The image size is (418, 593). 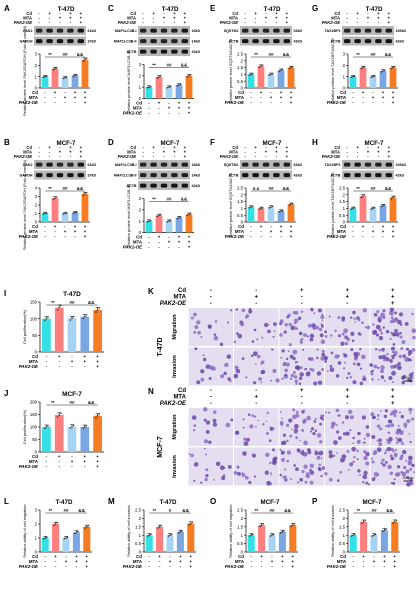 I want to click on scale-label: 200μm, so click(x=408, y=378).